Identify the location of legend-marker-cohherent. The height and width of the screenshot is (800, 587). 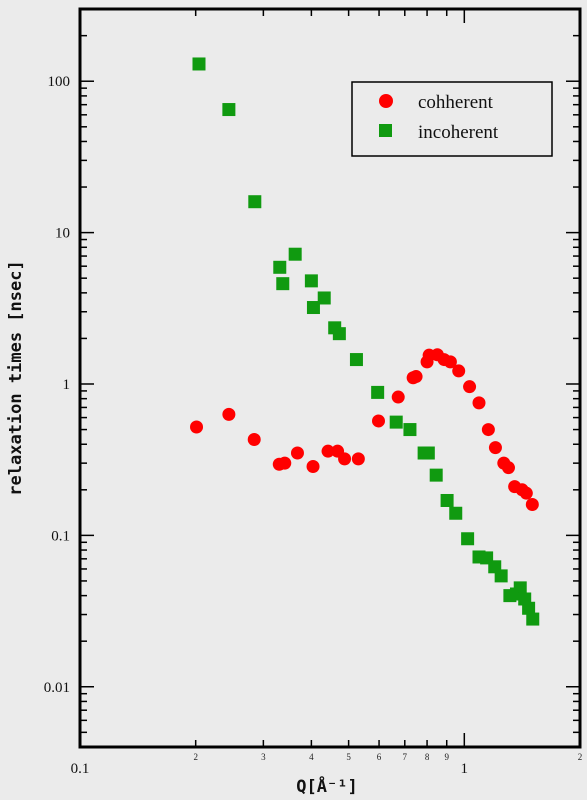
(386, 101).